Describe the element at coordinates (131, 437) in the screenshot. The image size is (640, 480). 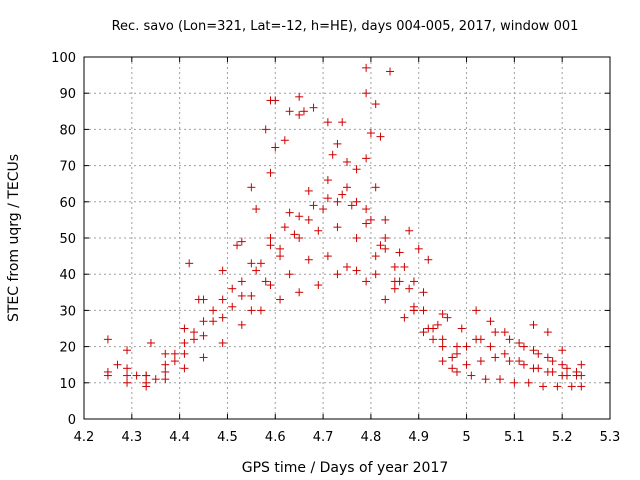
I see `x-tick-label: 4.3` at that location.